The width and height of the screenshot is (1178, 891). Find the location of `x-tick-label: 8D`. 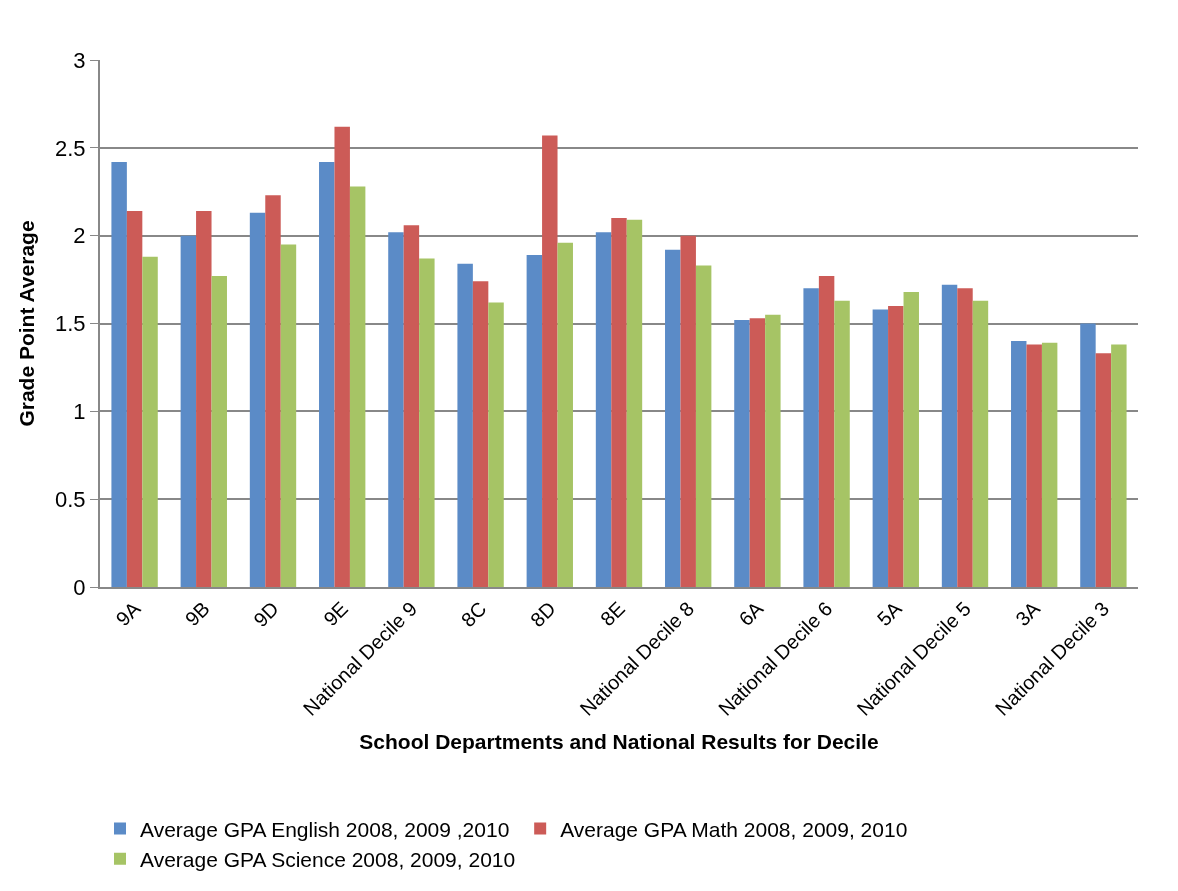

x-tick-label: 8D is located at coordinates (543, 614).